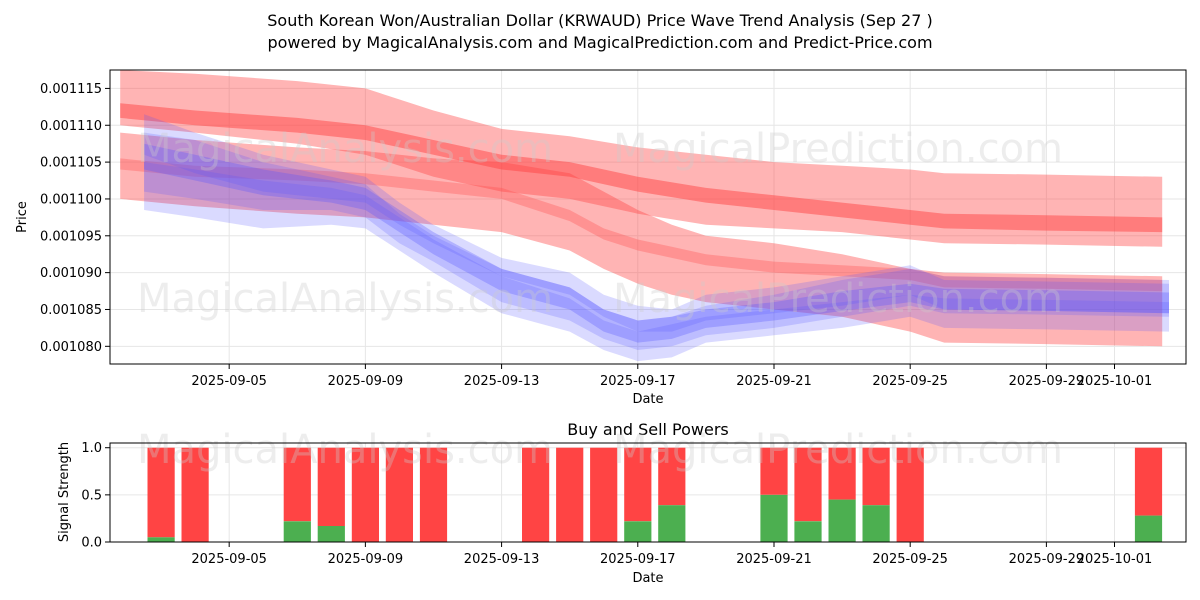 This screenshot has height=600, width=1200. Describe the element at coordinates (1115, 559) in the screenshot. I see `signal-x-tick-label: 2025-10-01` at that location.